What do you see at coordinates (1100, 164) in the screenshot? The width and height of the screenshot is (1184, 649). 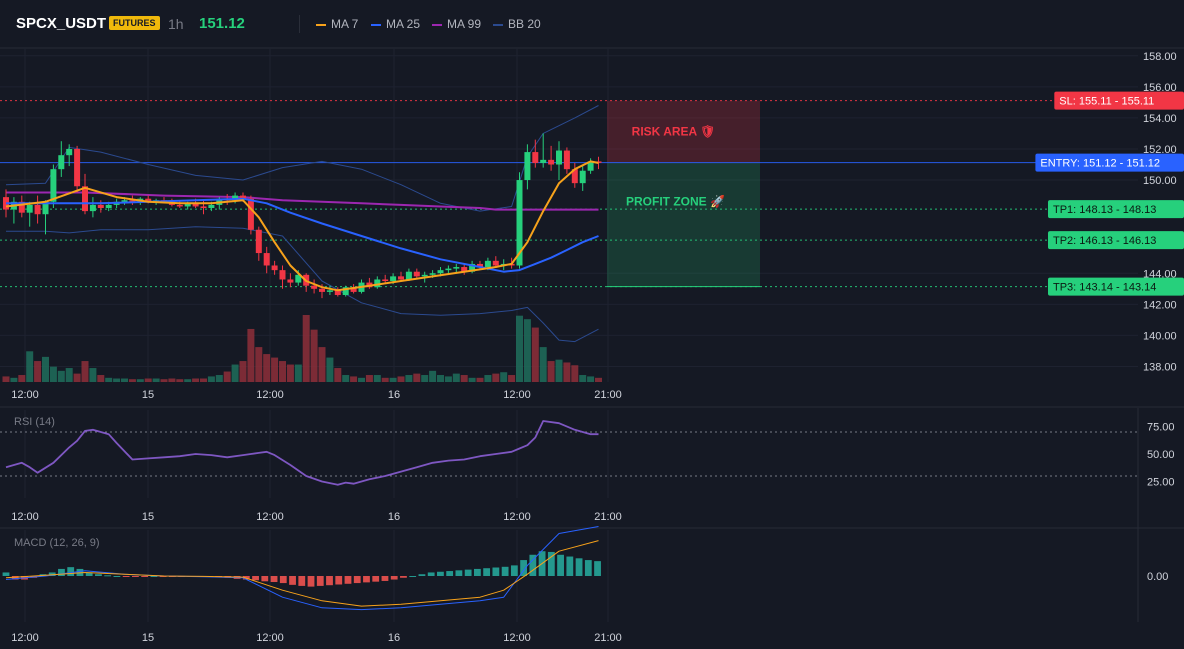 I see `level-tag-text: ENTRY: 151.12 - 151.12` at bounding box center [1100, 164].